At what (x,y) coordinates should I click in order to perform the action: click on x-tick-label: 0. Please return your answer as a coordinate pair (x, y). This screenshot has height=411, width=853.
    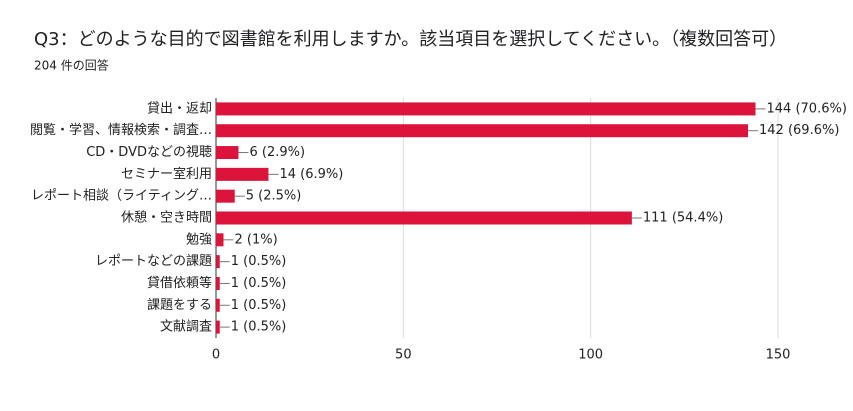
    Looking at the image, I should click on (216, 355).